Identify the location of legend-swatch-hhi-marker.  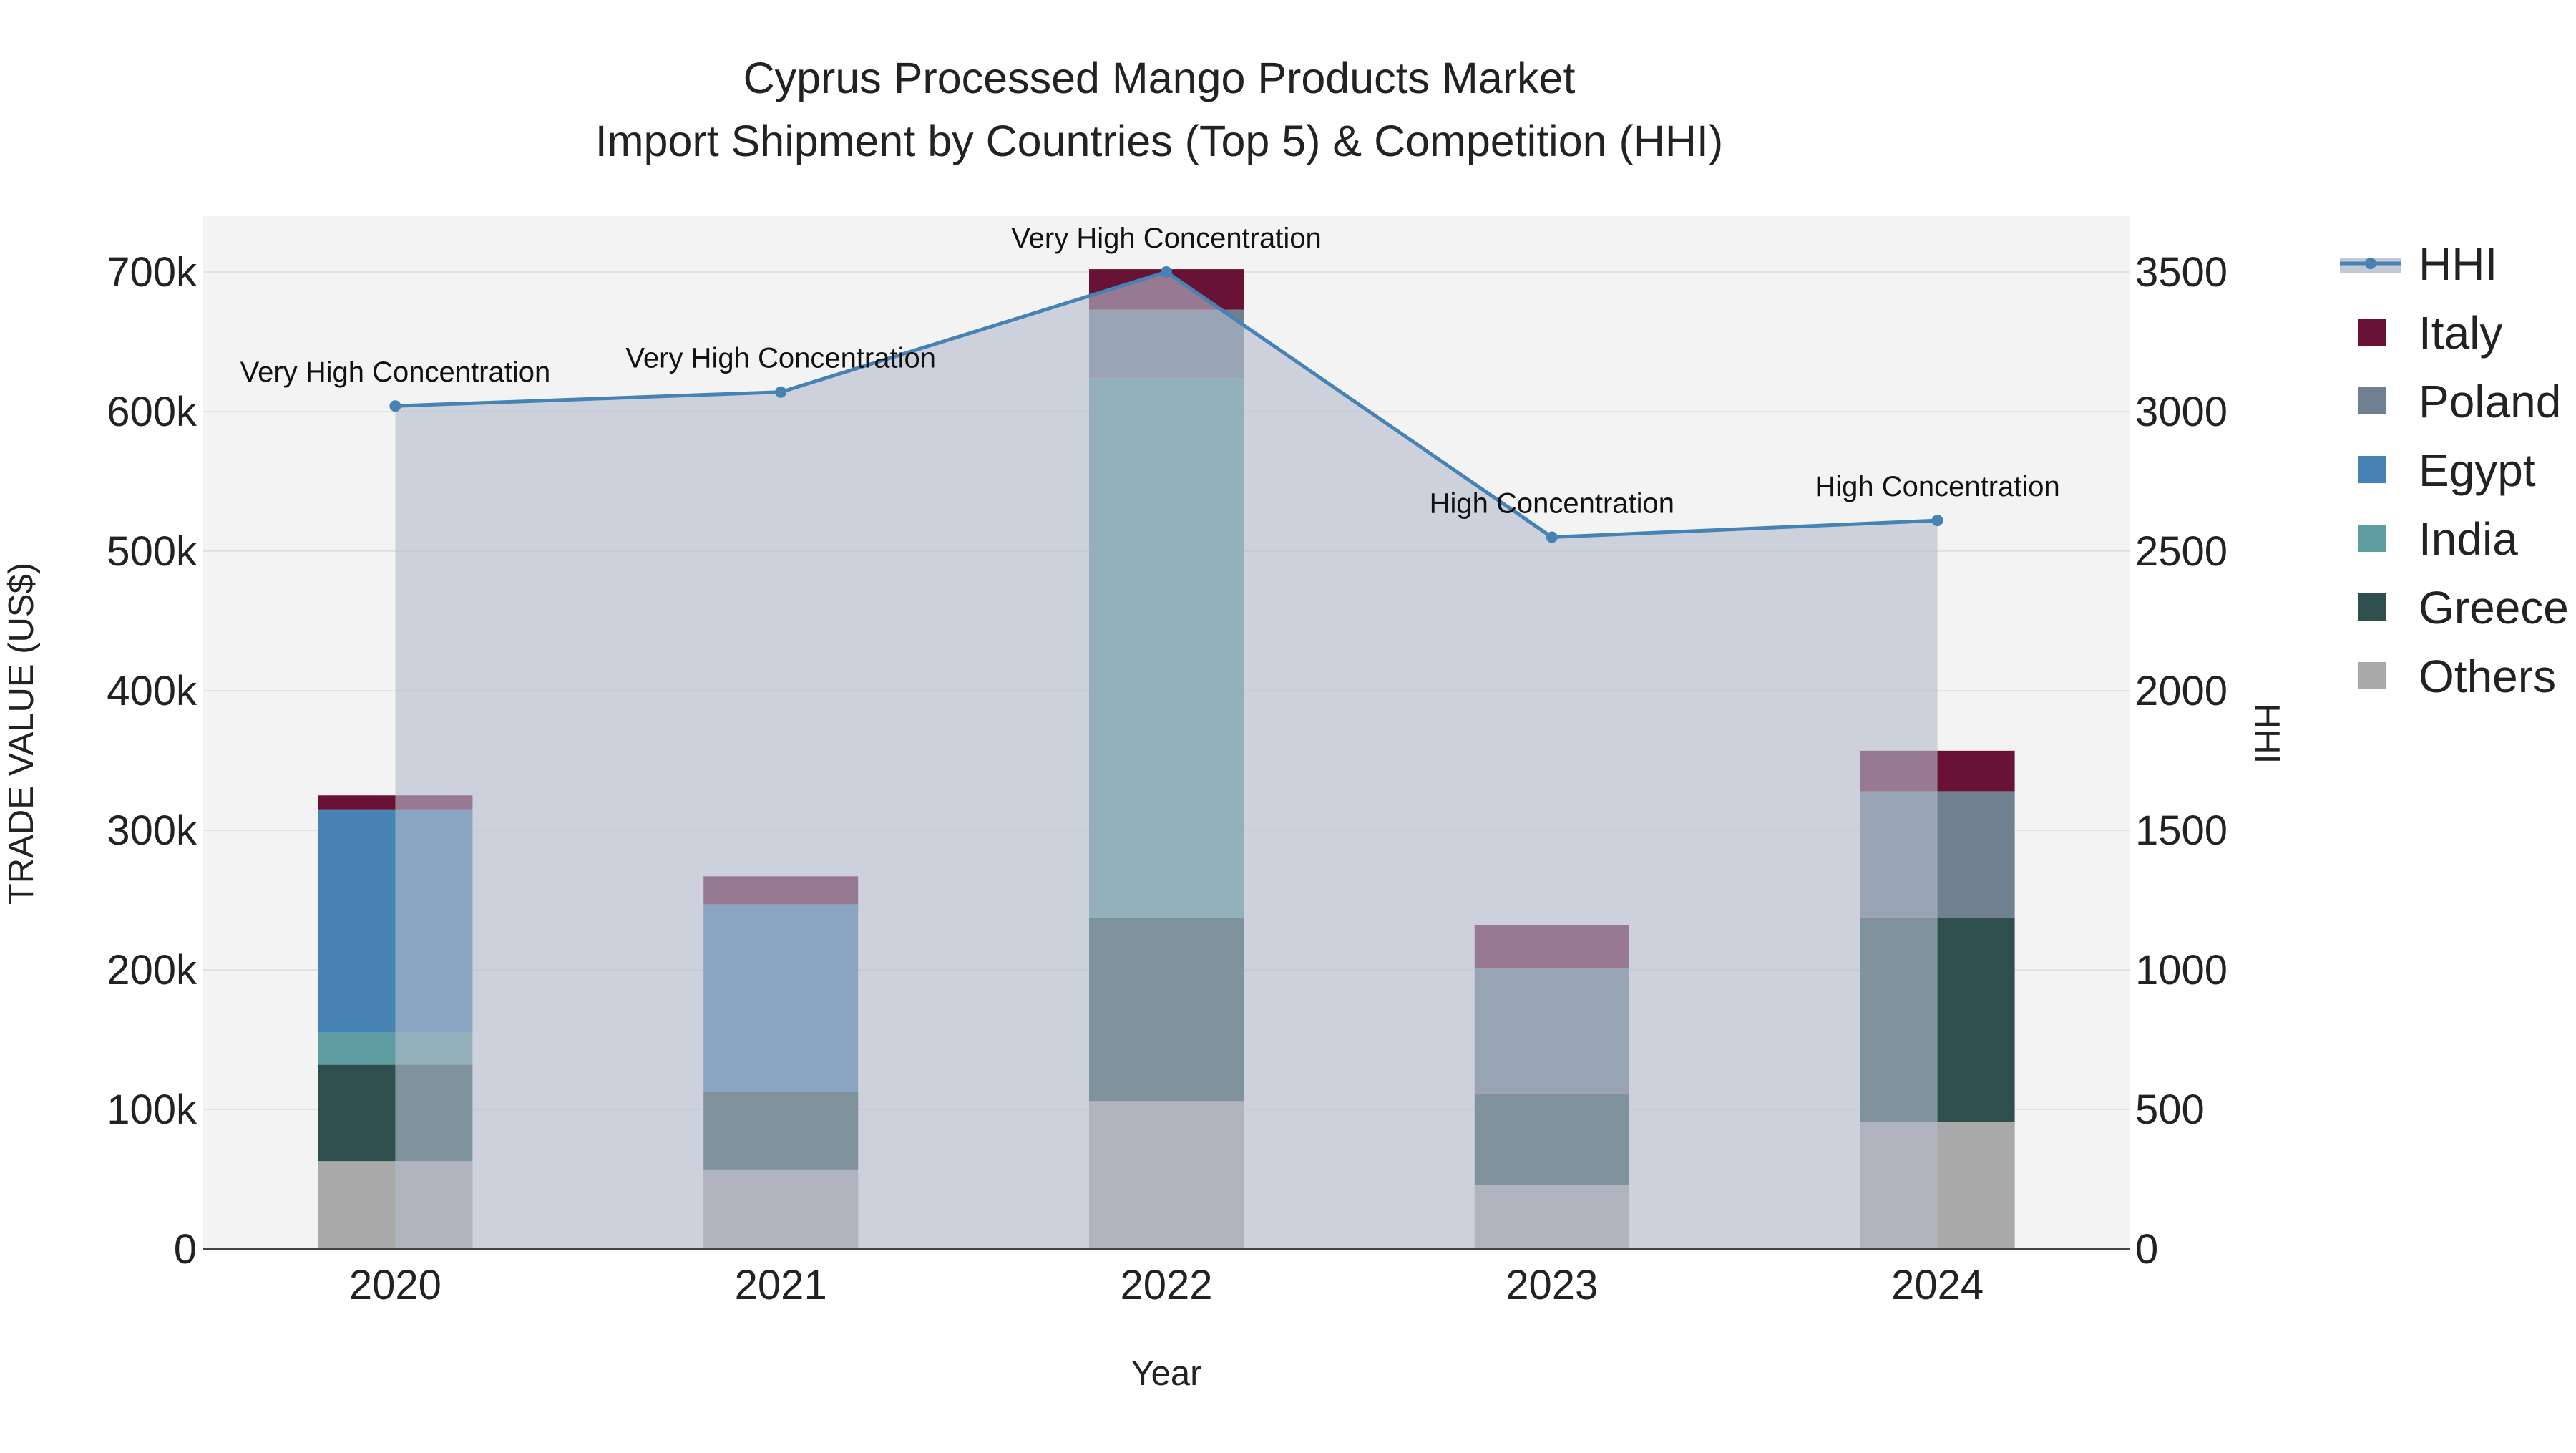
(2370, 263).